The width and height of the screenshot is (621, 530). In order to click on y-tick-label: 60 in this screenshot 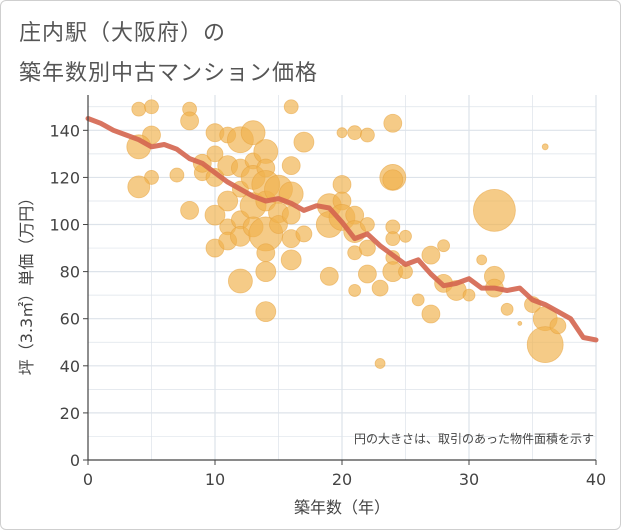, I will do `click(70, 319)`.